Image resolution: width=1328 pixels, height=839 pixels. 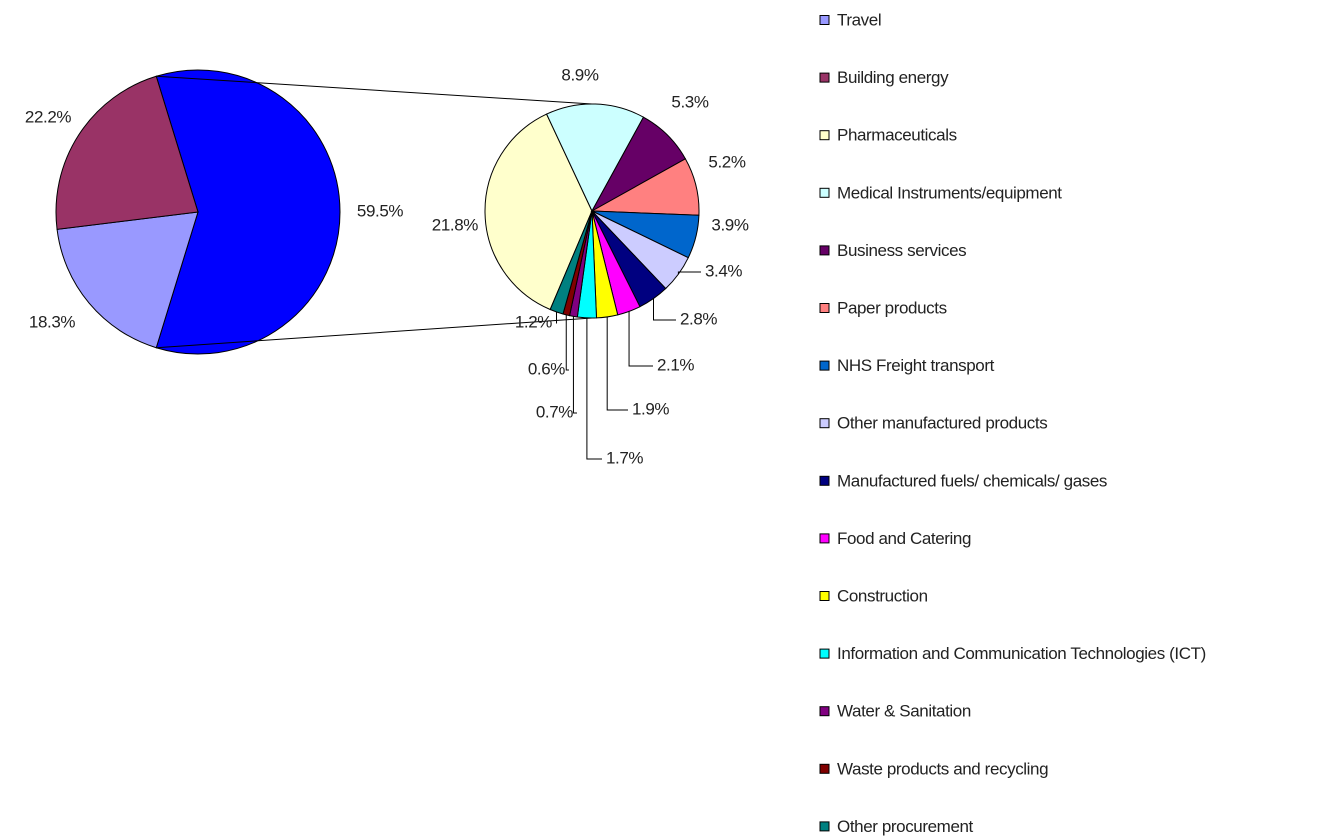 I want to click on legend-label: NHS Freight transport, so click(x=916, y=365).